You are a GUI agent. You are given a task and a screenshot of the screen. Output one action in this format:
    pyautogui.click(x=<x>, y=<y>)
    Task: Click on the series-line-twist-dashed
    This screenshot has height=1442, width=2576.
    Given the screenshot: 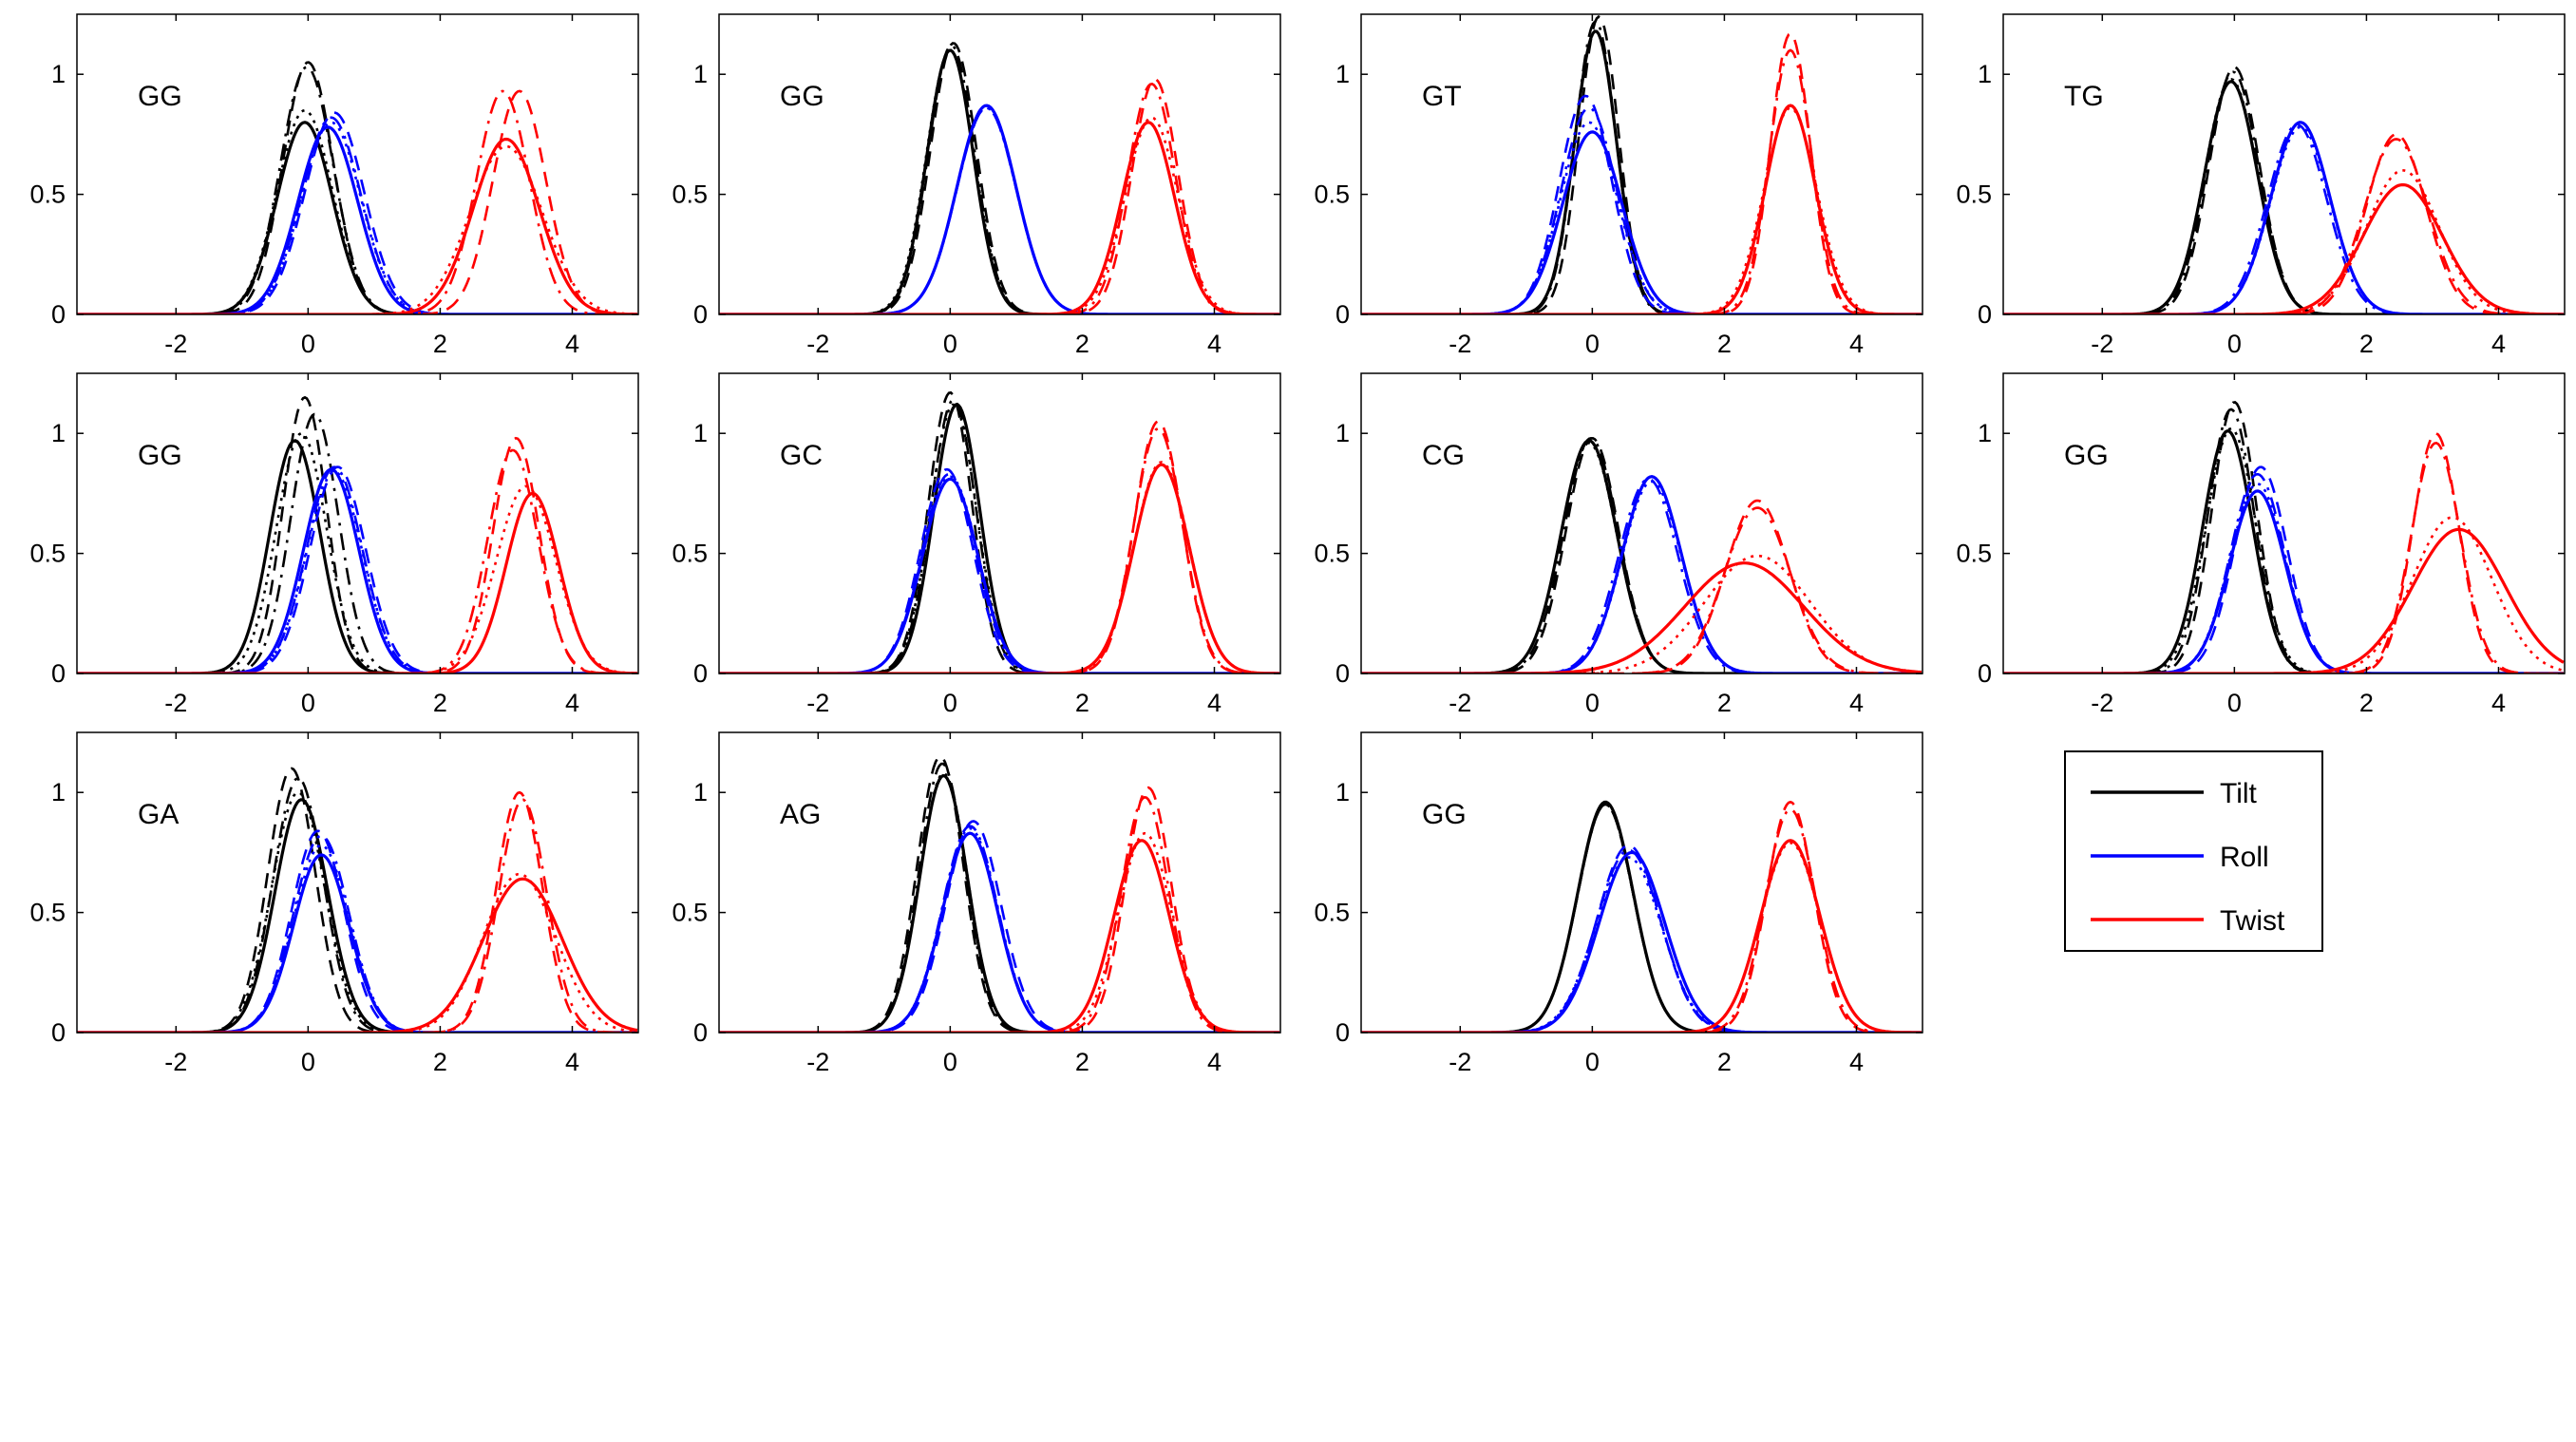 What is the action you would take?
    pyautogui.click(x=1641, y=916)
    